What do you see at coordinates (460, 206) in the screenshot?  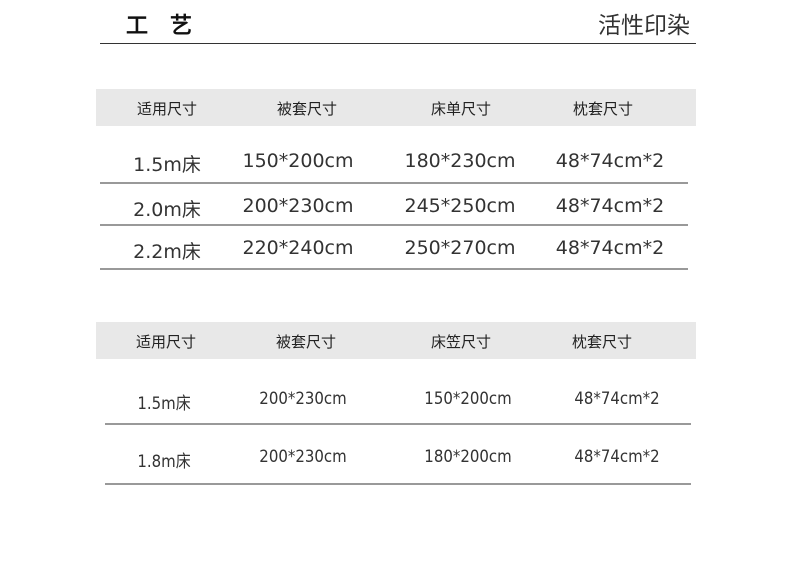 I see `table-cell: 245*250cm` at bounding box center [460, 206].